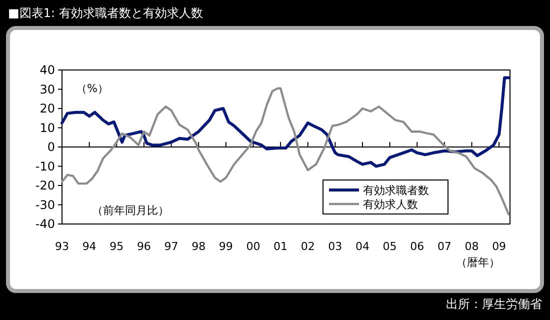  Describe the element at coordinates (389, 246) in the screenshot. I see `x-tick-label: 05` at that location.